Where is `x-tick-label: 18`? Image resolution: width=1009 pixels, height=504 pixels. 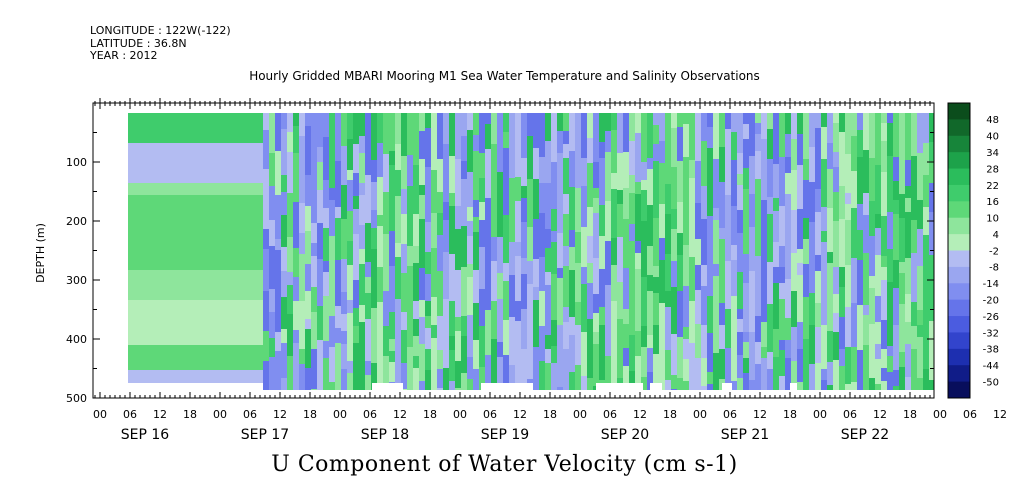 x-tick-label: 18 is located at coordinates (670, 414).